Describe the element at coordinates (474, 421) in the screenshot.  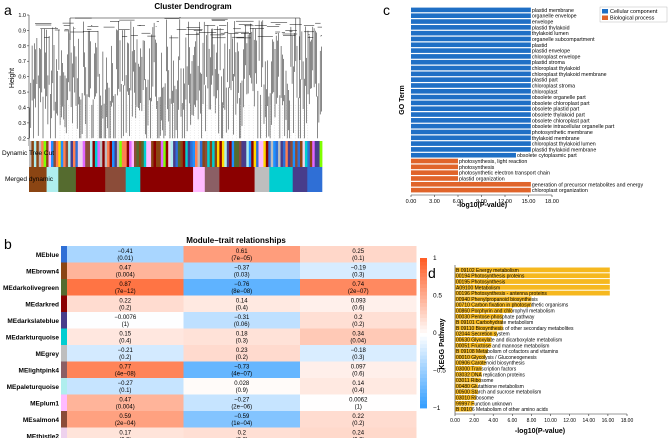
I see `kegg-x-tick-label: 2.00` at that location.